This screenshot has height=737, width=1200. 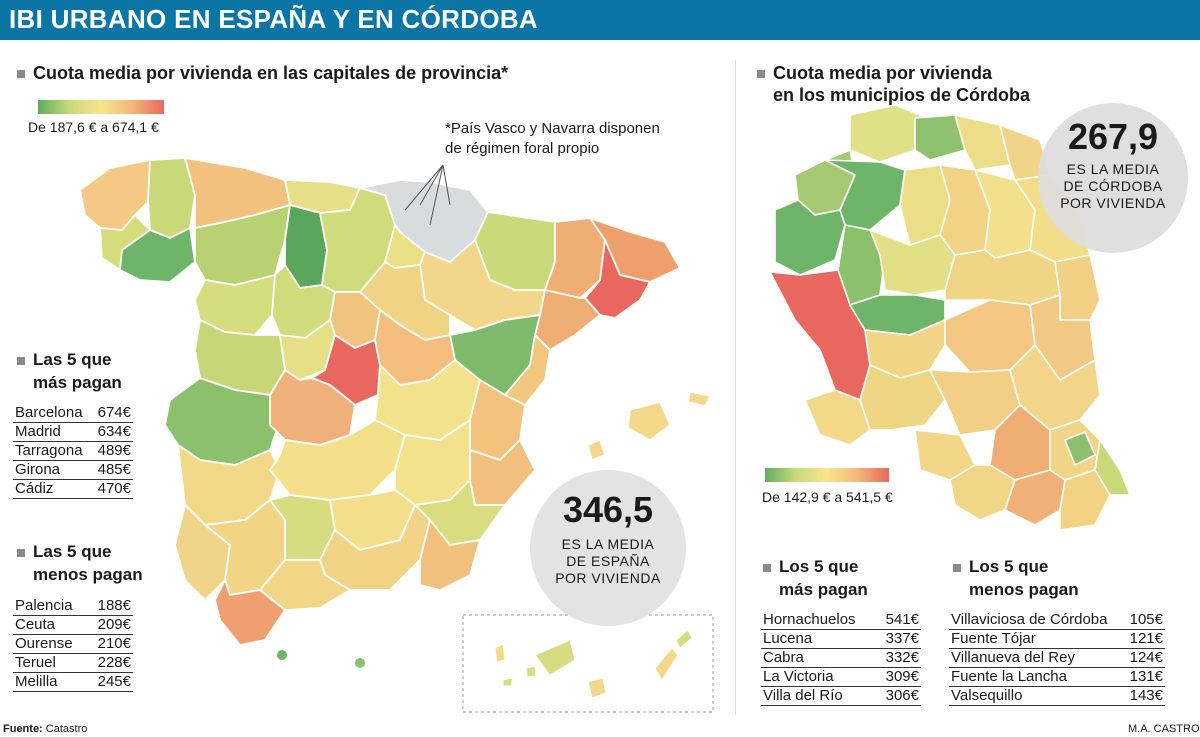 I want to click on city-value: 674€, so click(x=110, y=413).